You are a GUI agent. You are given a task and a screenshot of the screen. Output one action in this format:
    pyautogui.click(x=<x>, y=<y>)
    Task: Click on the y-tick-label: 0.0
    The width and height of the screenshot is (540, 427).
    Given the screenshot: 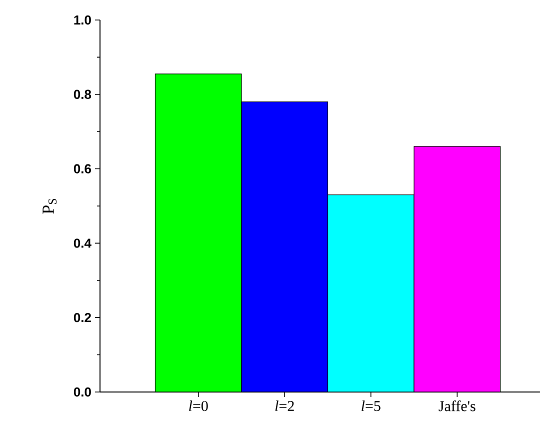 What is the action you would take?
    pyautogui.click(x=82, y=392)
    